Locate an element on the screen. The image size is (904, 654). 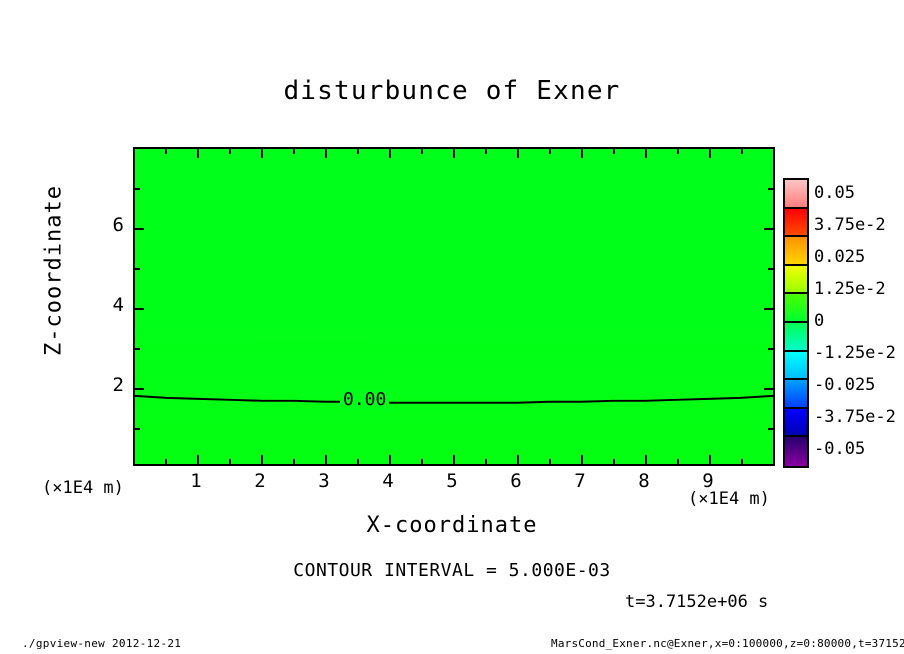
time-stamp-label: t=3.7152e+06 s is located at coordinates (697, 602).